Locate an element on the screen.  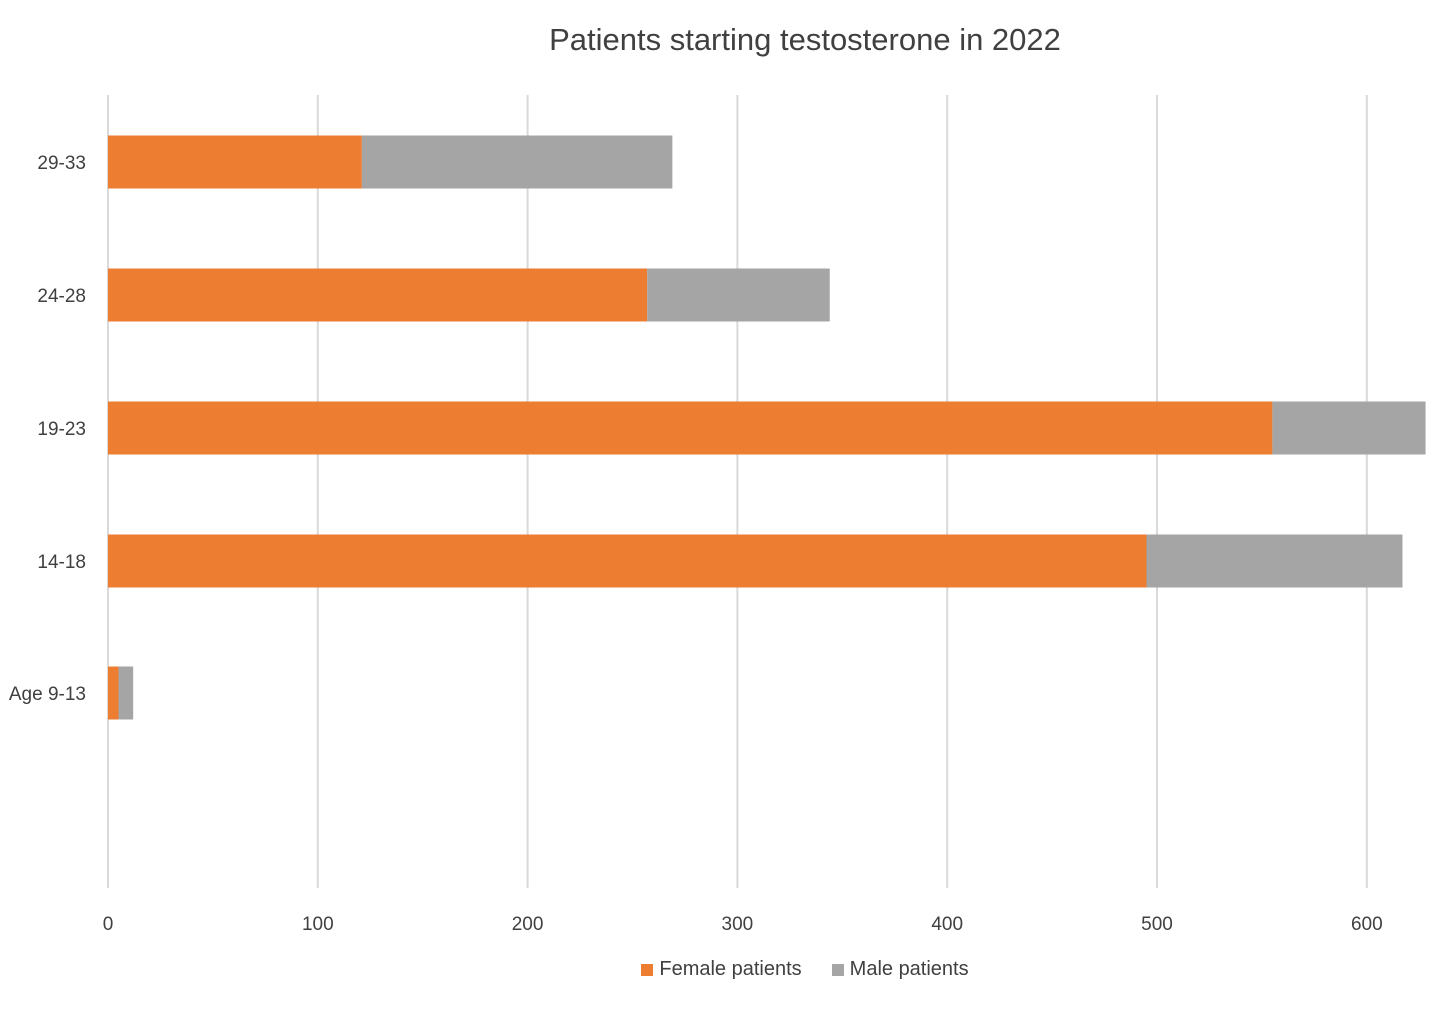
x-tick-label: 300 is located at coordinates (738, 924).